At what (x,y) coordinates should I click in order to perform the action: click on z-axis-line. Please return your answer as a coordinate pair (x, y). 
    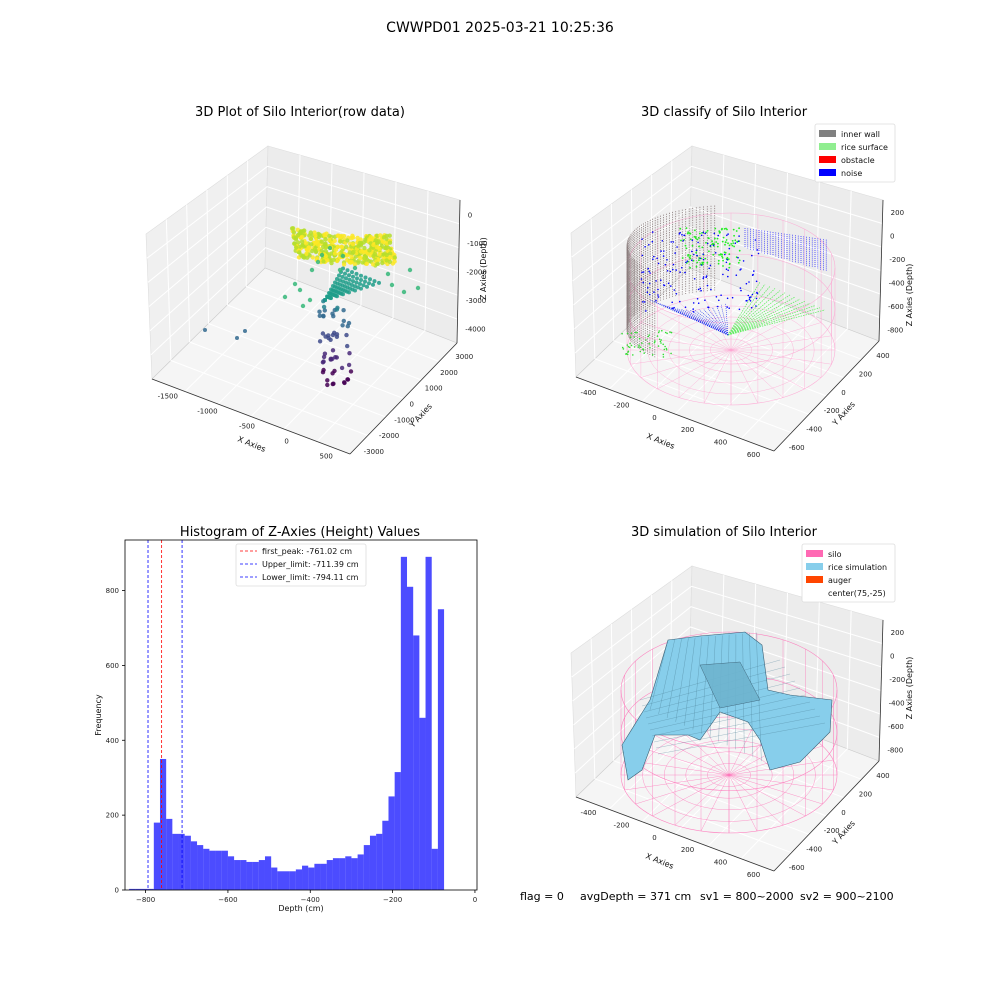
    Looking at the image, I should click on (881, 690).